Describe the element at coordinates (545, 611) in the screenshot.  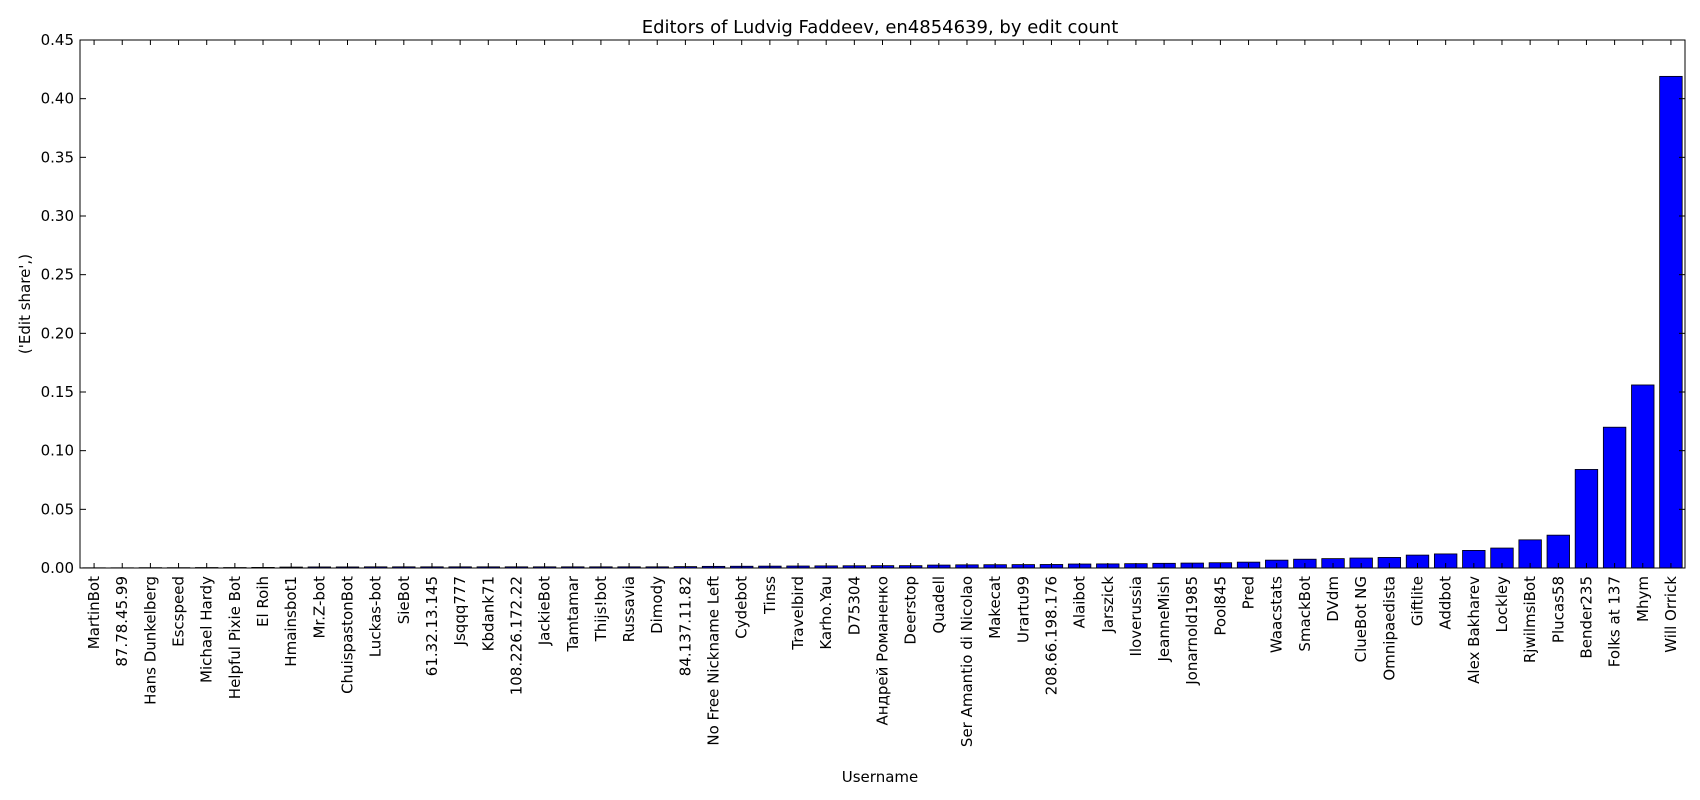
I see `x-tick-label: JackieBot` at that location.